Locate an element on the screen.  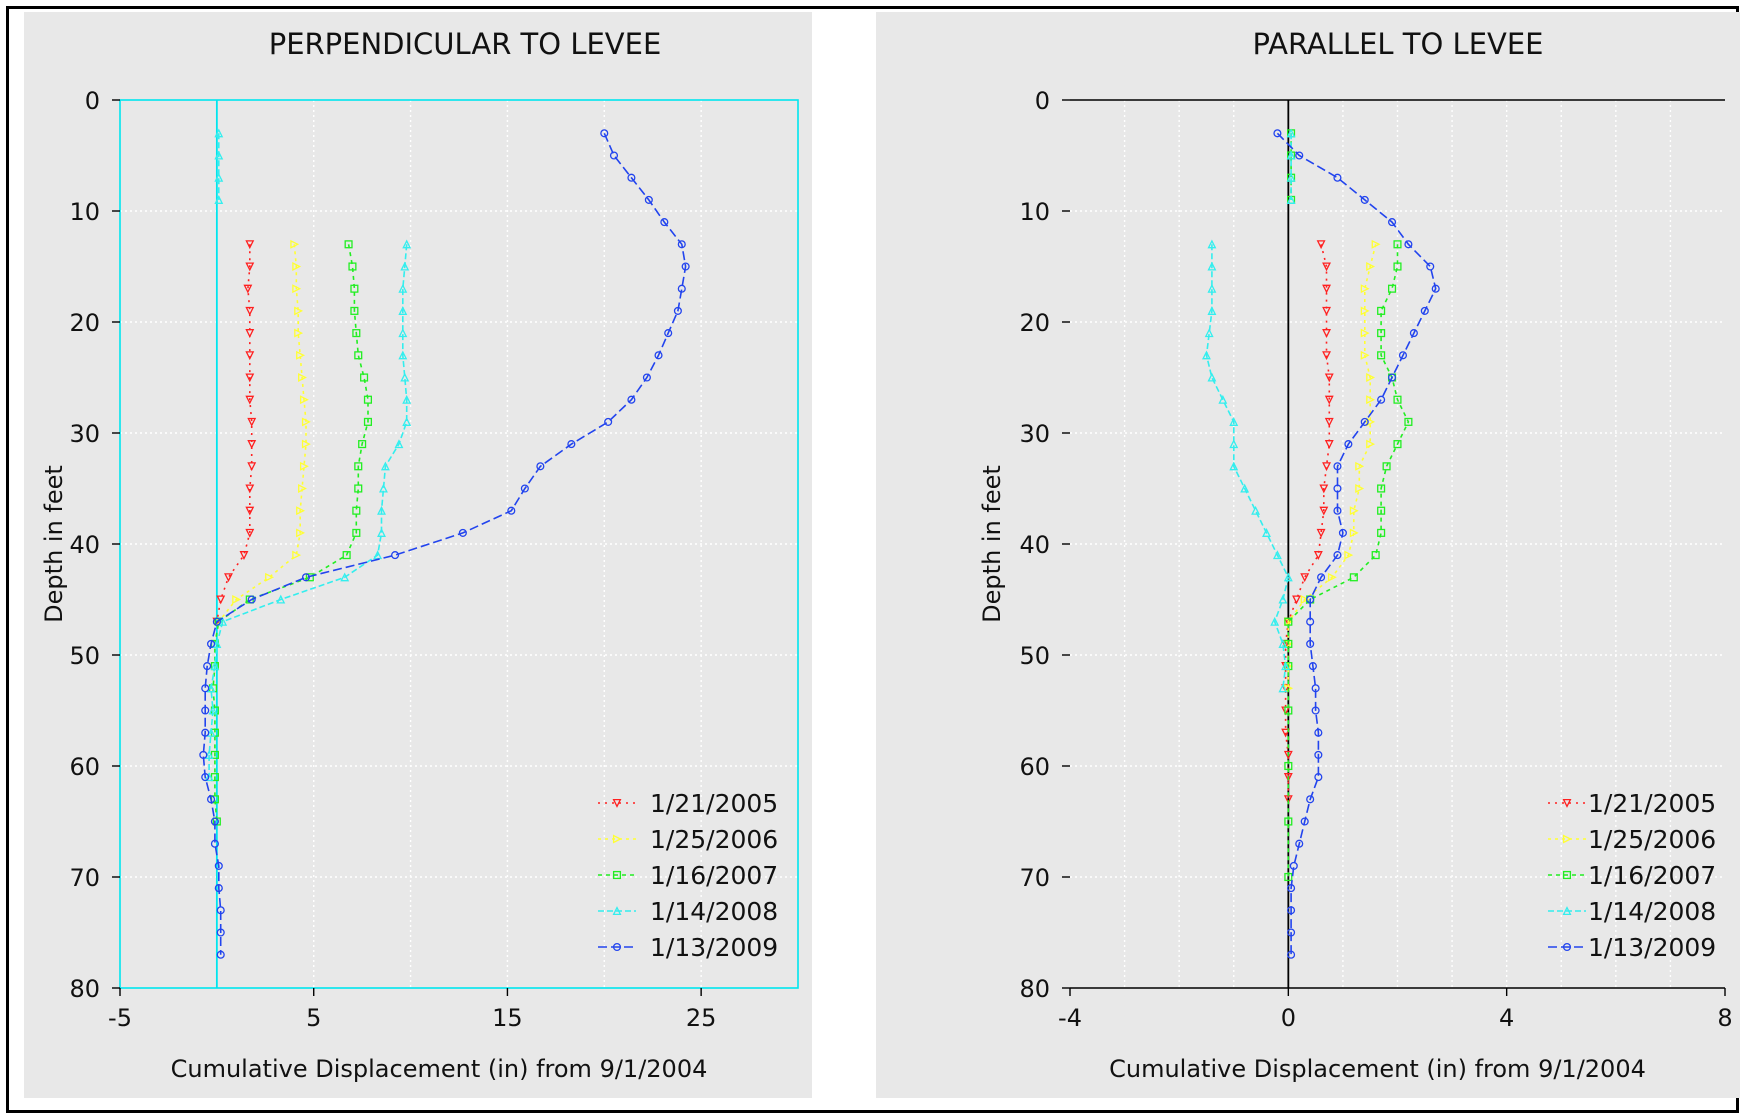
x-tick-label: 8 is located at coordinates (1724, 1018).